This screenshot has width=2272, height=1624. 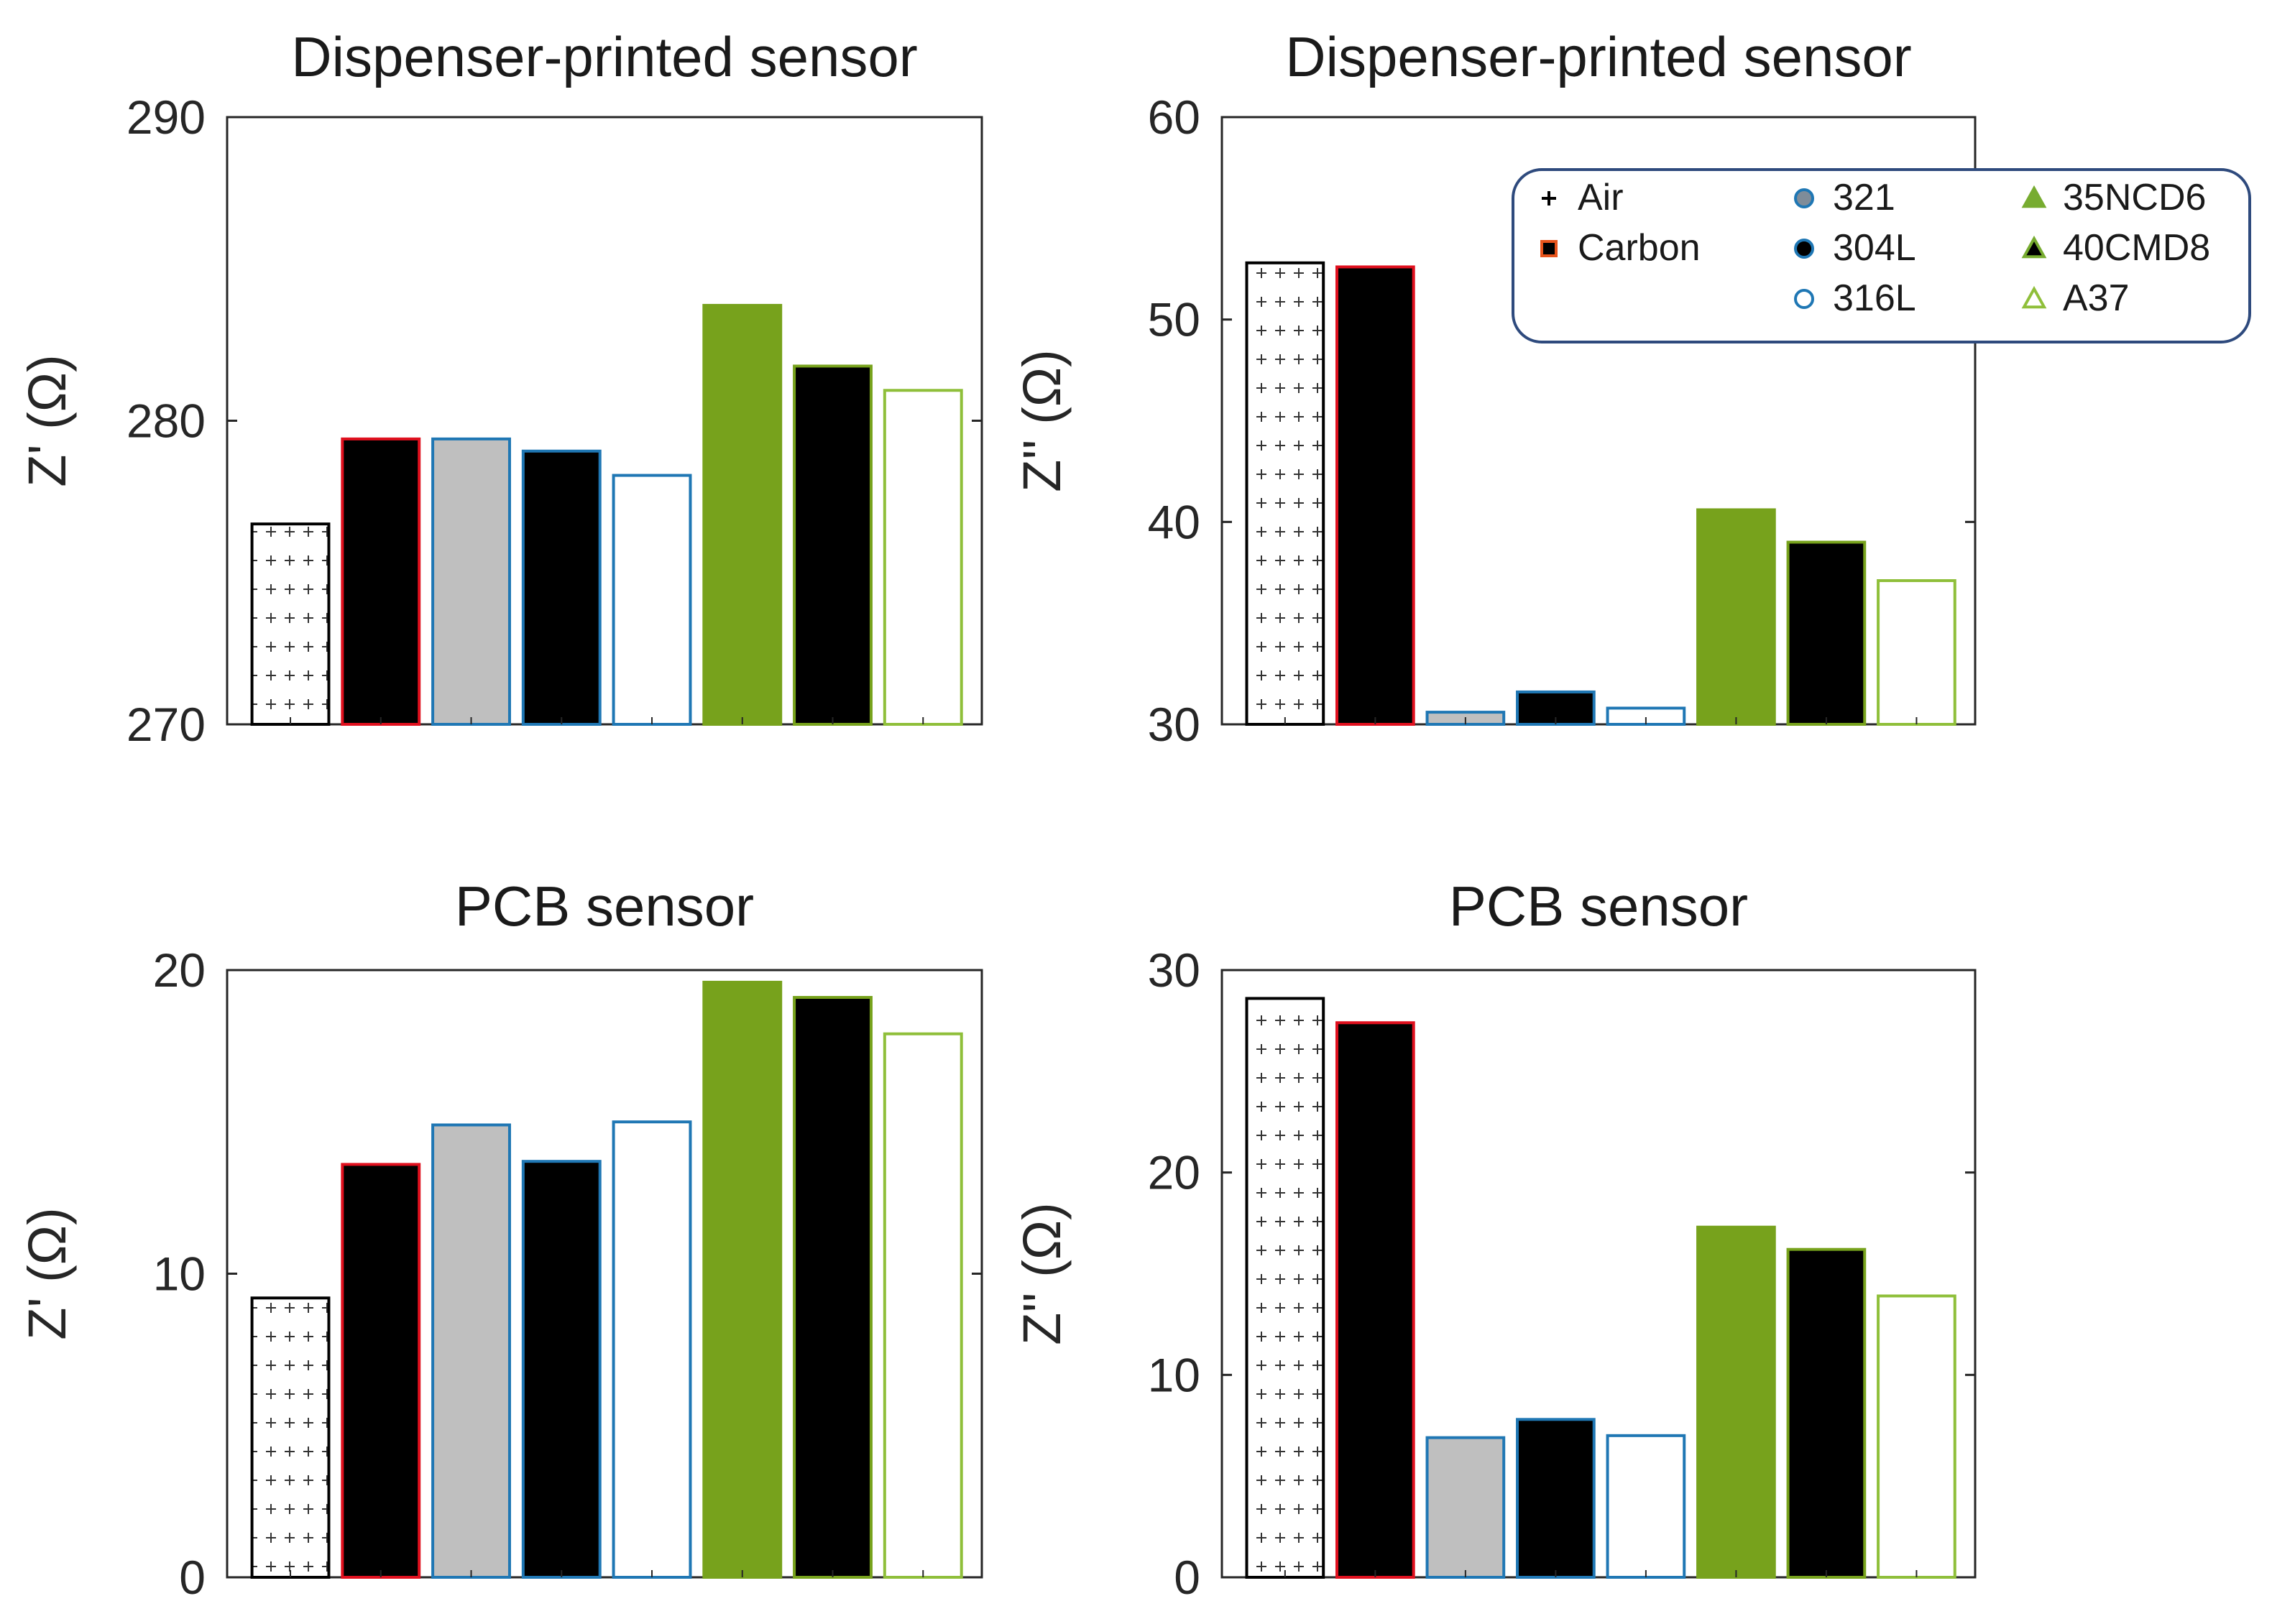 What do you see at coordinates (1174, 319) in the screenshot?
I see `panel-2-ytick-label-2: 50` at bounding box center [1174, 319].